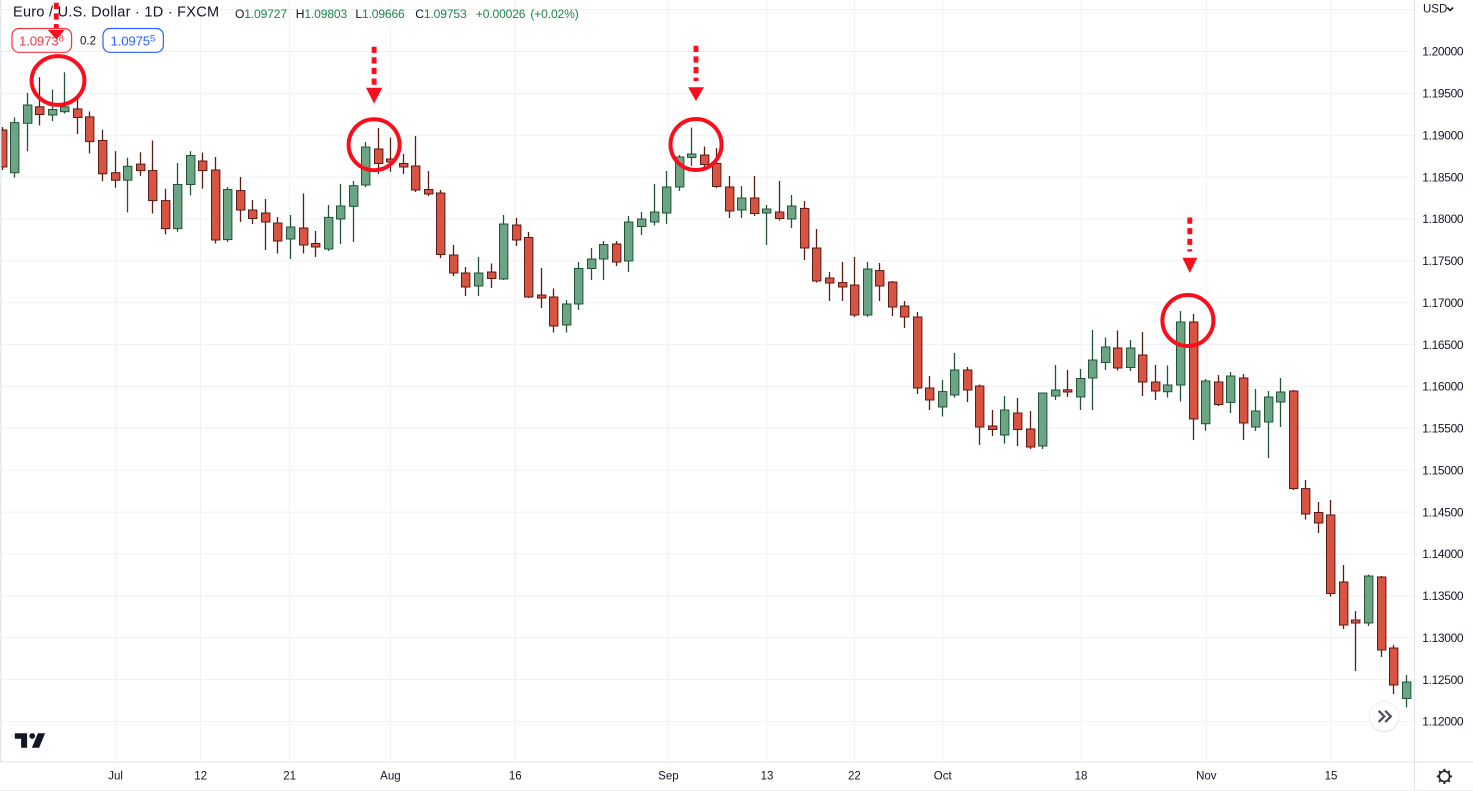 Image resolution: width=1473 pixels, height=791 pixels. I want to click on svg-text: H1.09803, so click(322, 14).